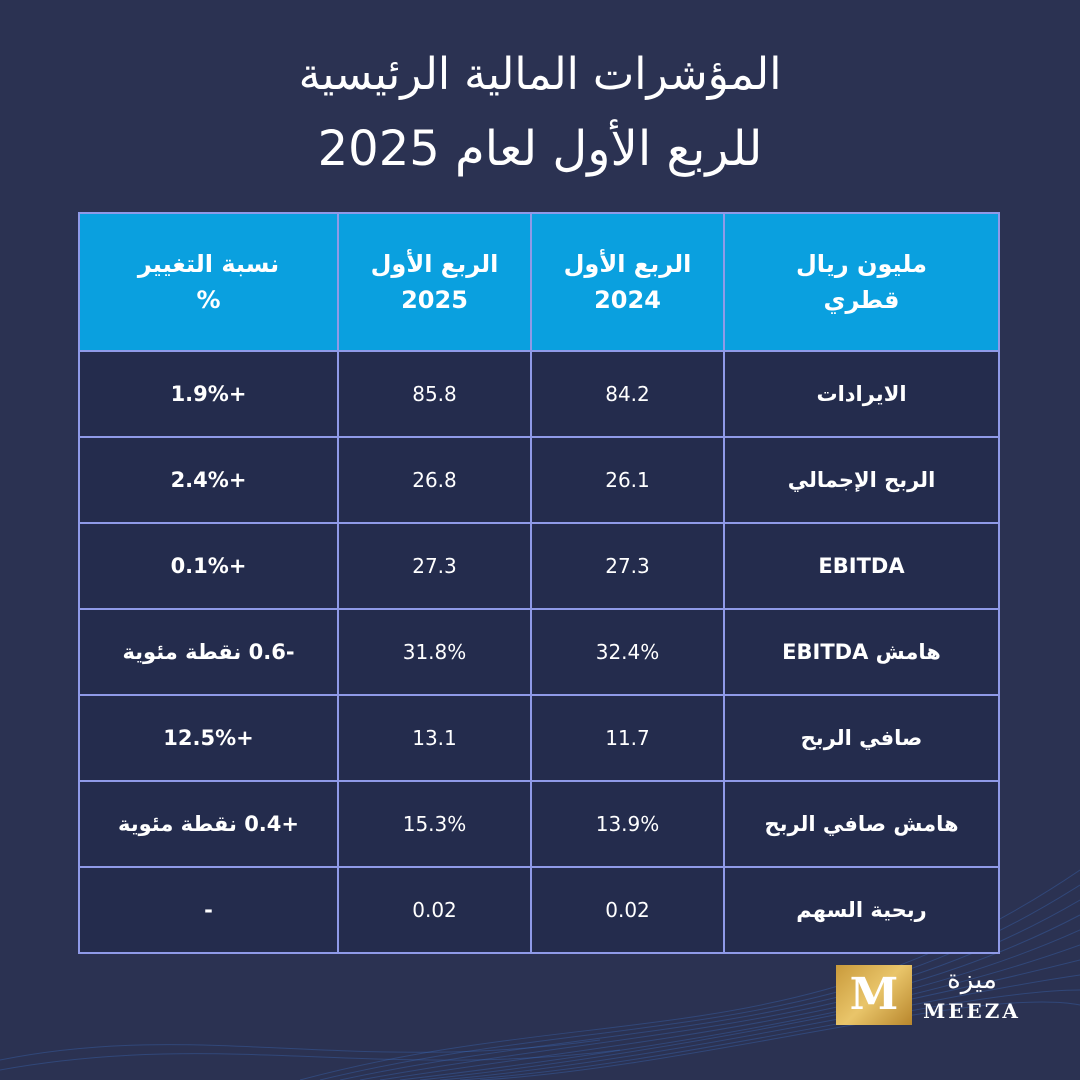 The height and width of the screenshot is (1080, 1080). What do you see at coordinates (627, 480) in the screenshot?
I see `cell-q1-2024: 26.1` at bounding box center [627, 480].